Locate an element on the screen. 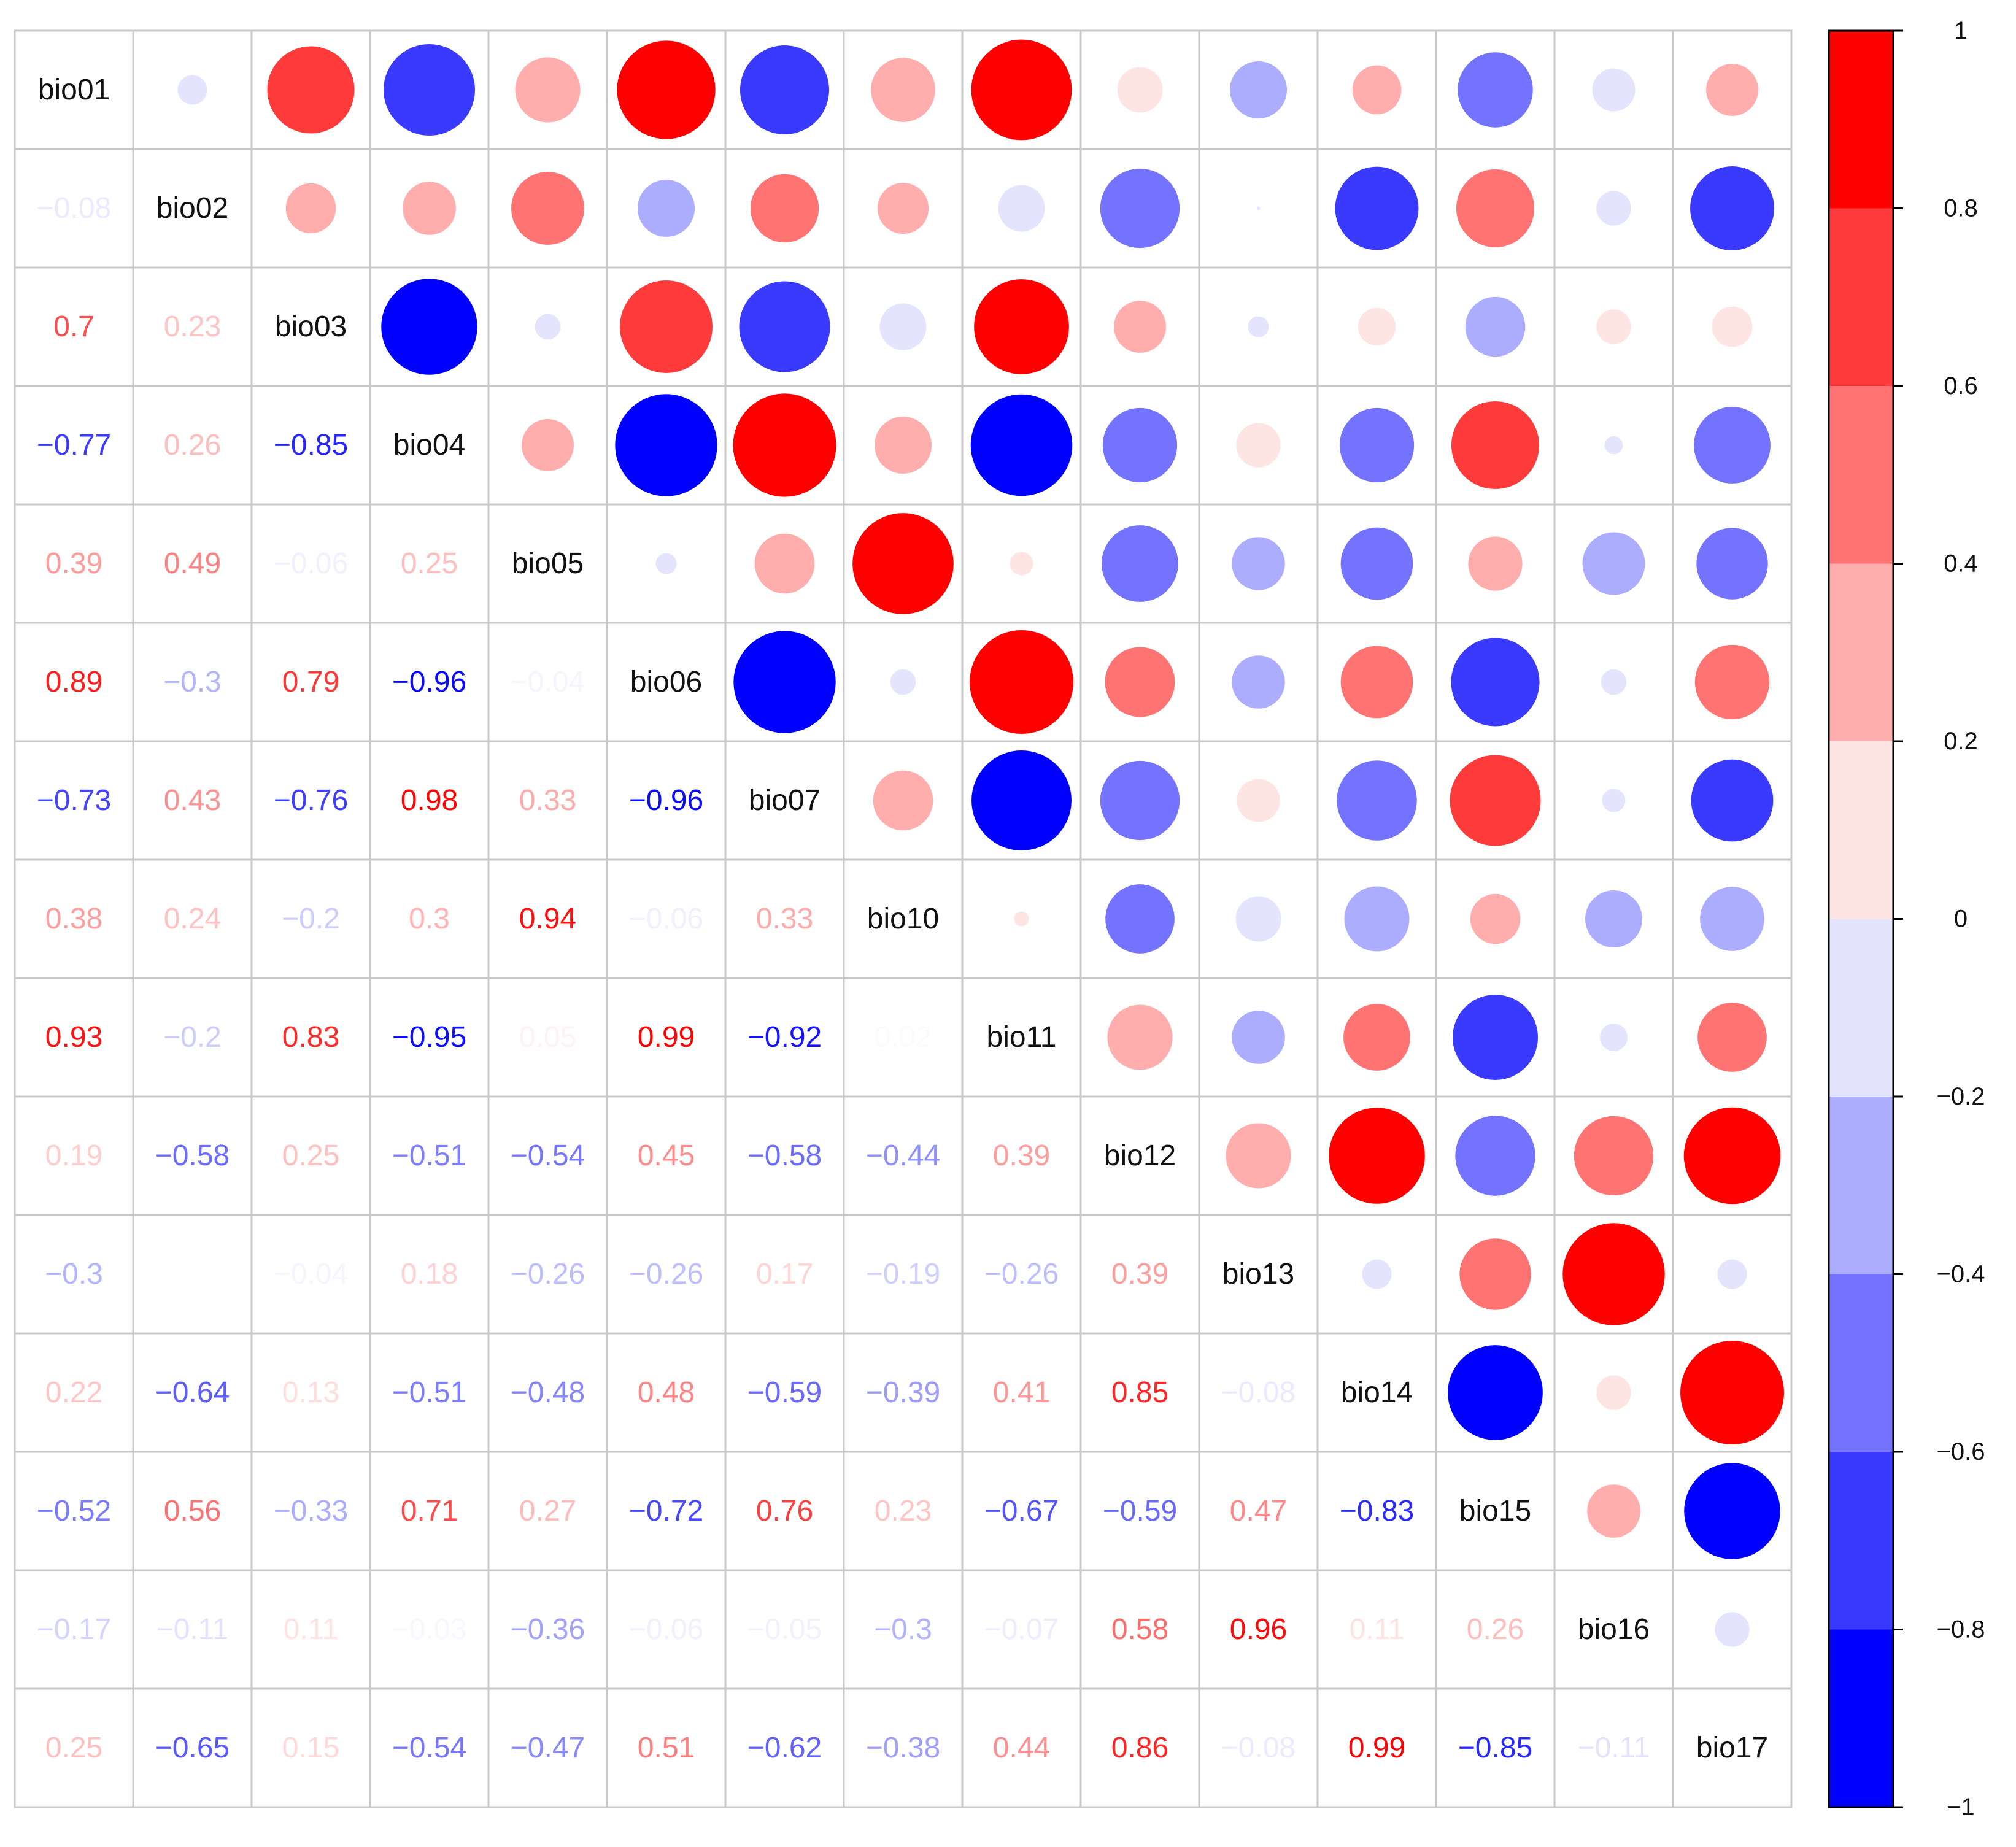  coefficient-label-bio17-bio01: 0.25 is located at coordinates (73, 1748).